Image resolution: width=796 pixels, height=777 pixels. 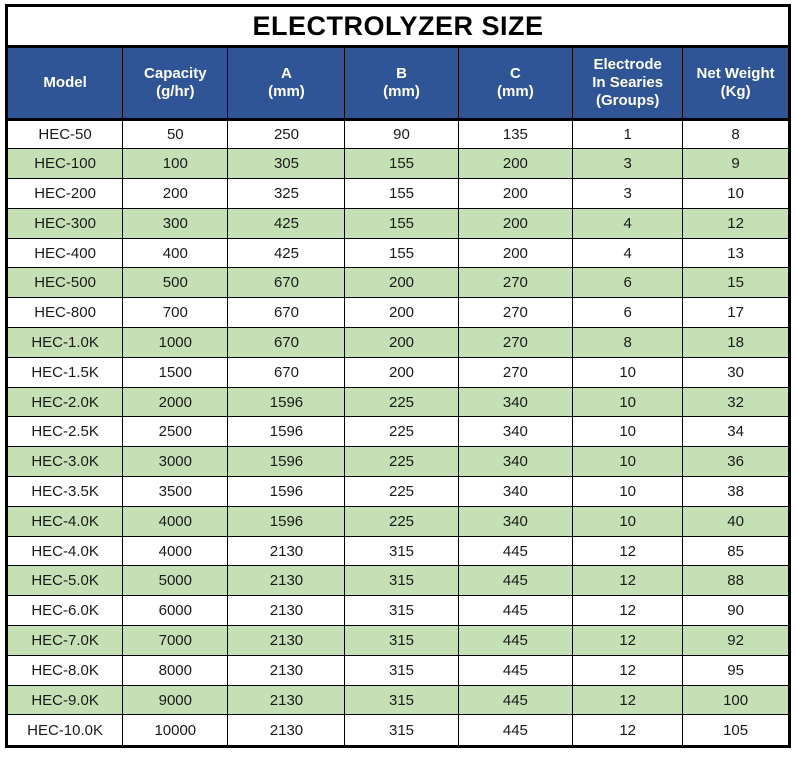 What do you see at coordinates (735, 402) in the screenshot?
I see `value-cell: 32` at bounding box center [735, 402].